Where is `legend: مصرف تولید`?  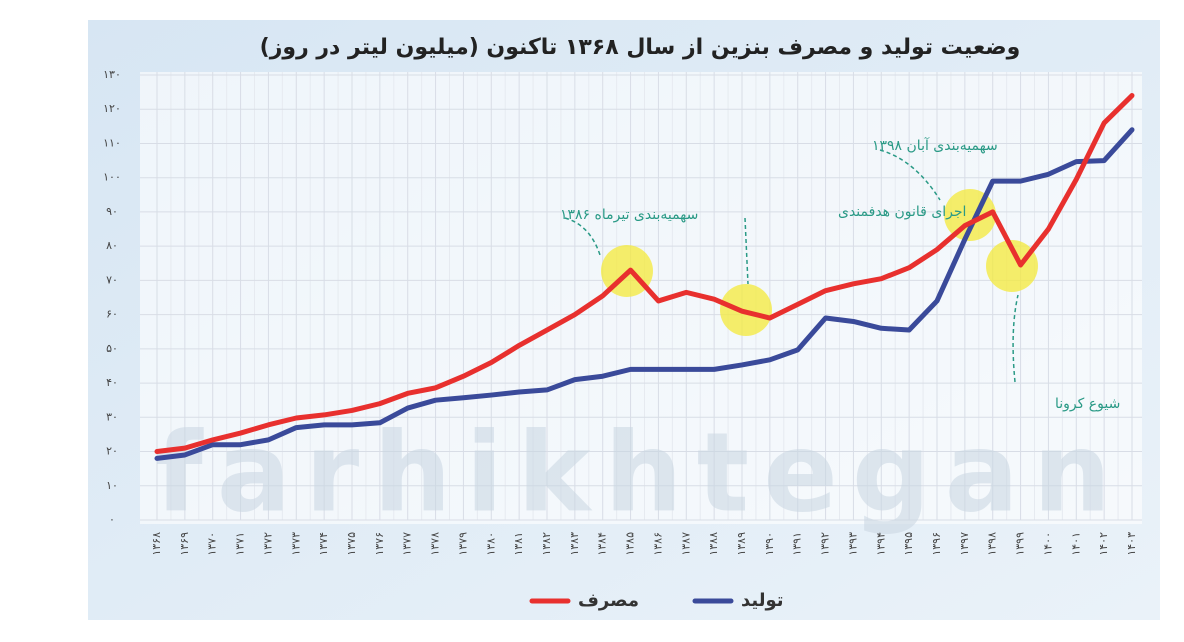
legend: مصرف تولید is located at coordinates (656, 600).